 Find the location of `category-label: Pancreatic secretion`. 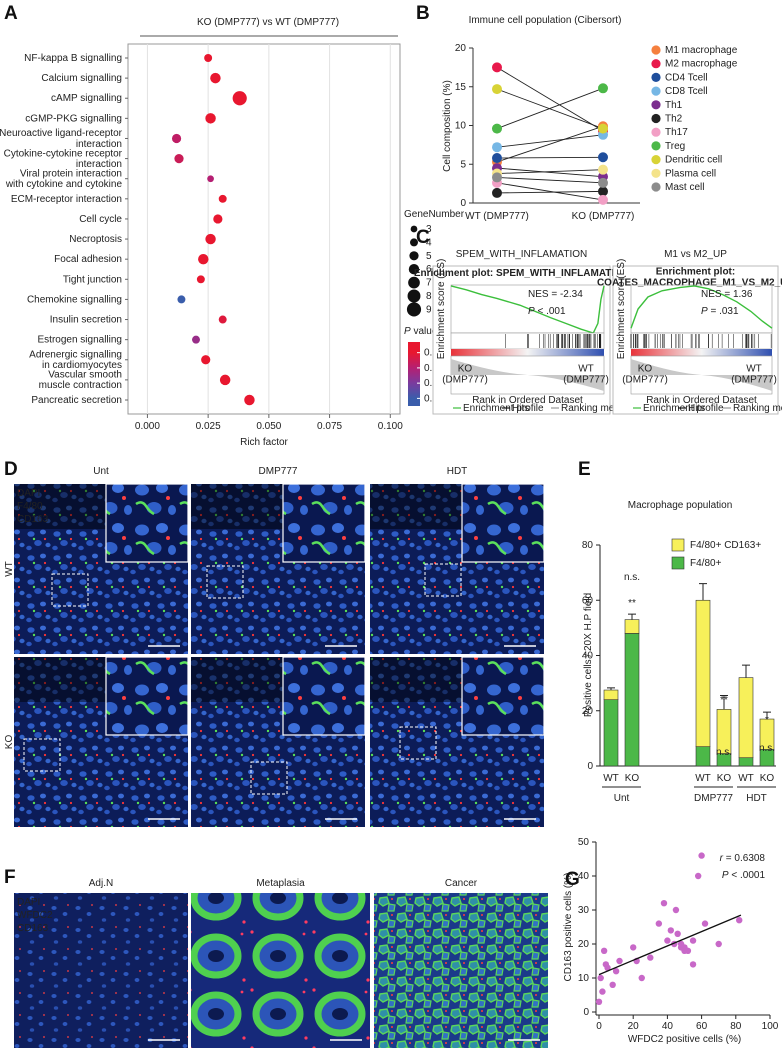

category-label: Pancreatic secretion is located at coordinates (76, 400).